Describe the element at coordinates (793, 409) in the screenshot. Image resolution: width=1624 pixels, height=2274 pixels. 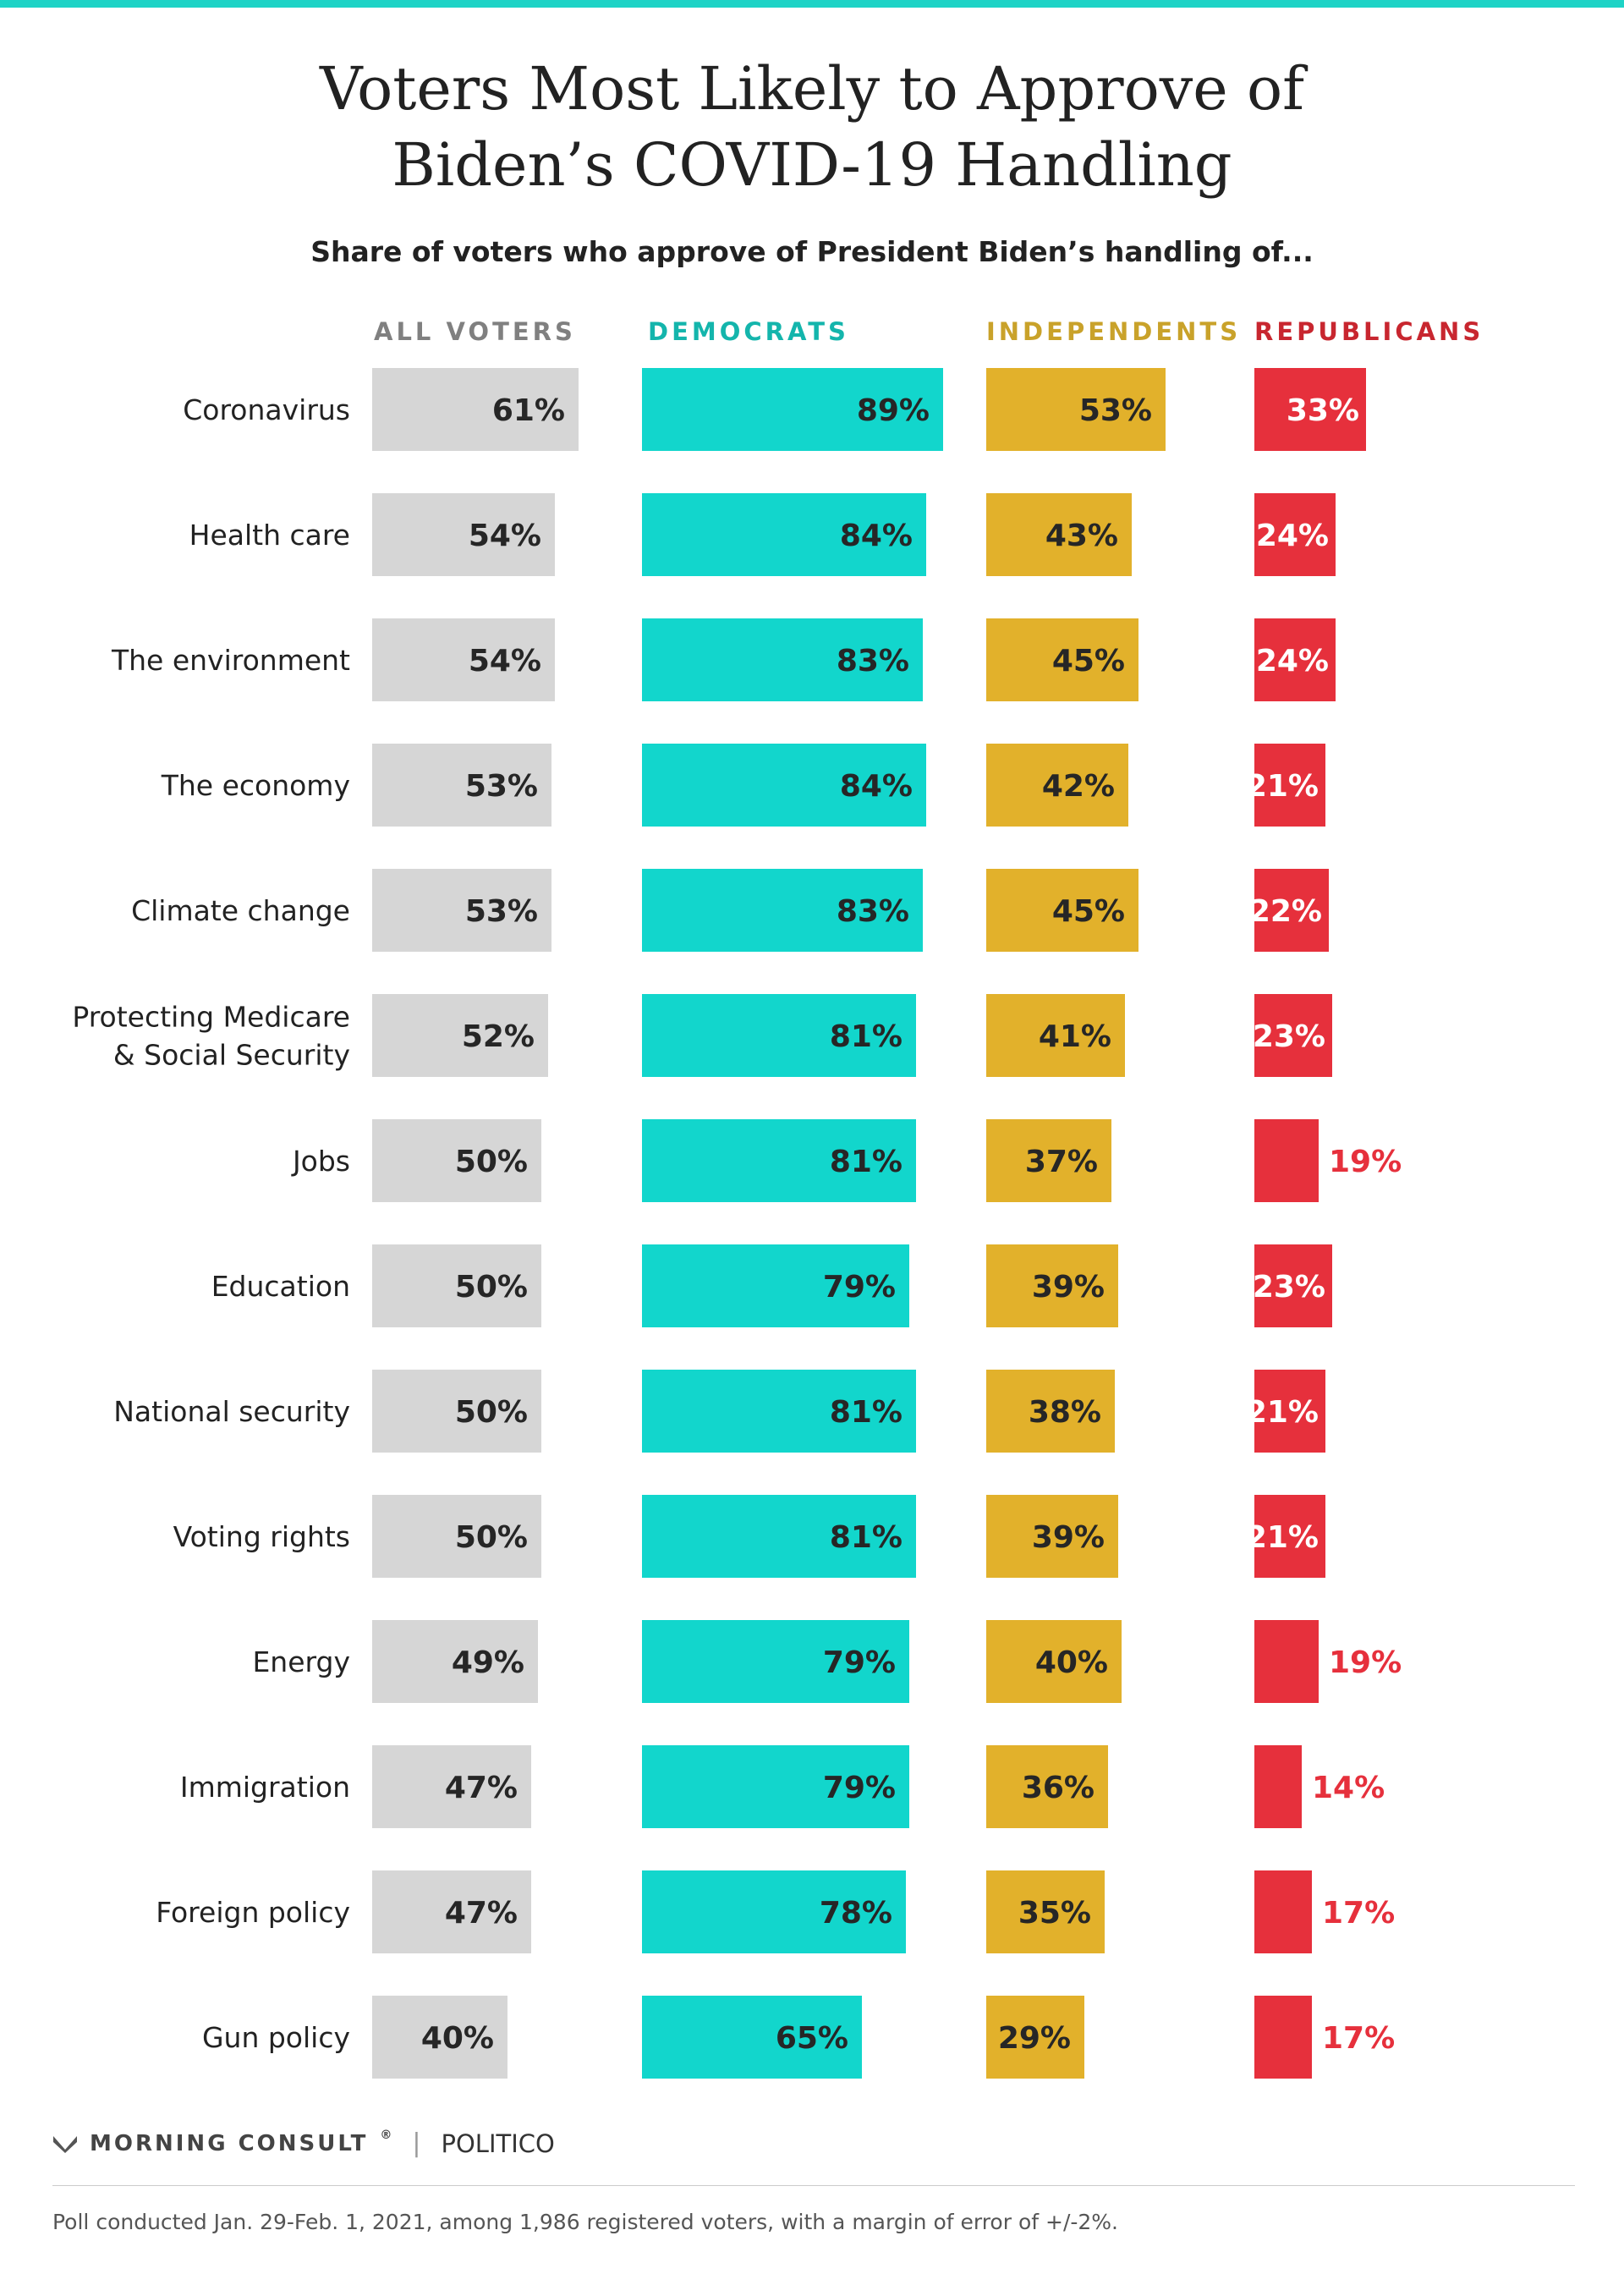
I see `bar-democrats-coronavirus` at that location.